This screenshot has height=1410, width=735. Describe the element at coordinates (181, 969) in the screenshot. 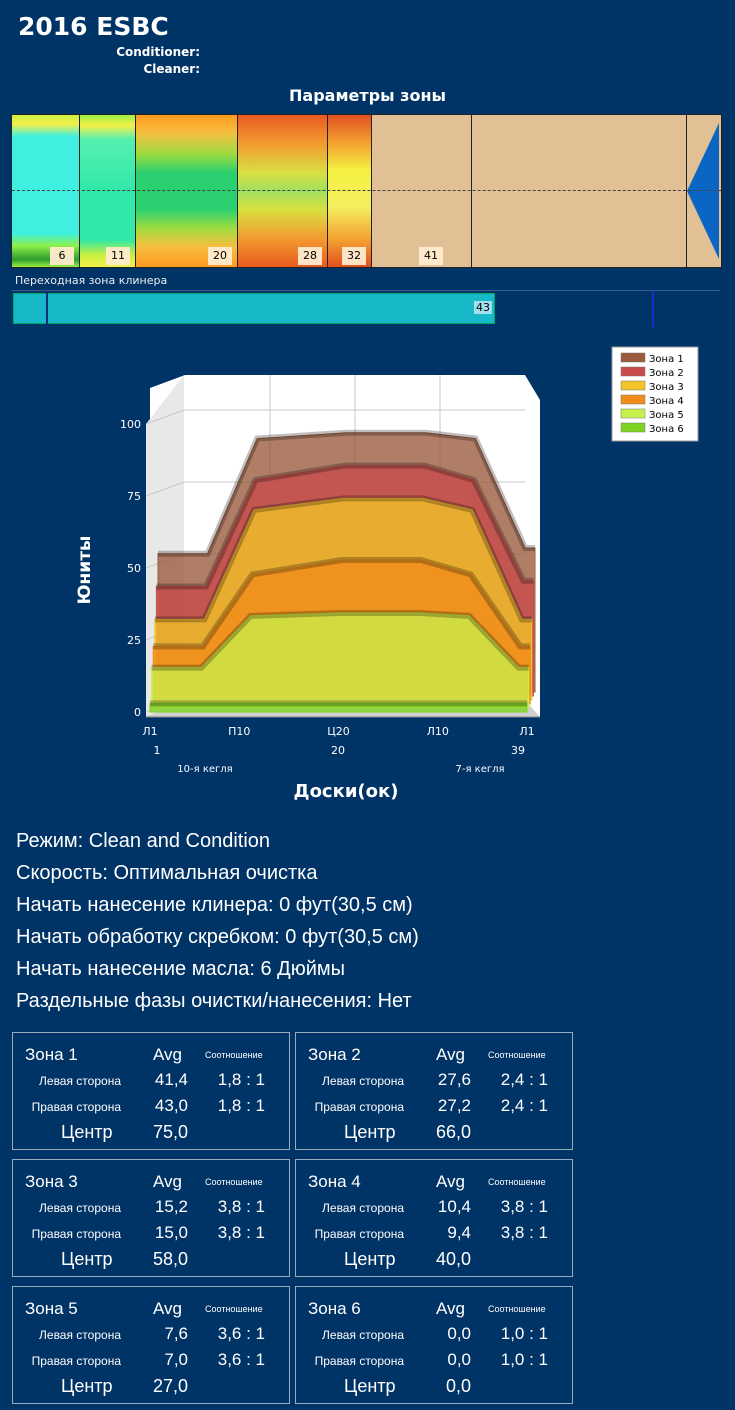

I see `info-oil-start: Начать нанесение масла: 6 Дюймы` at that location.